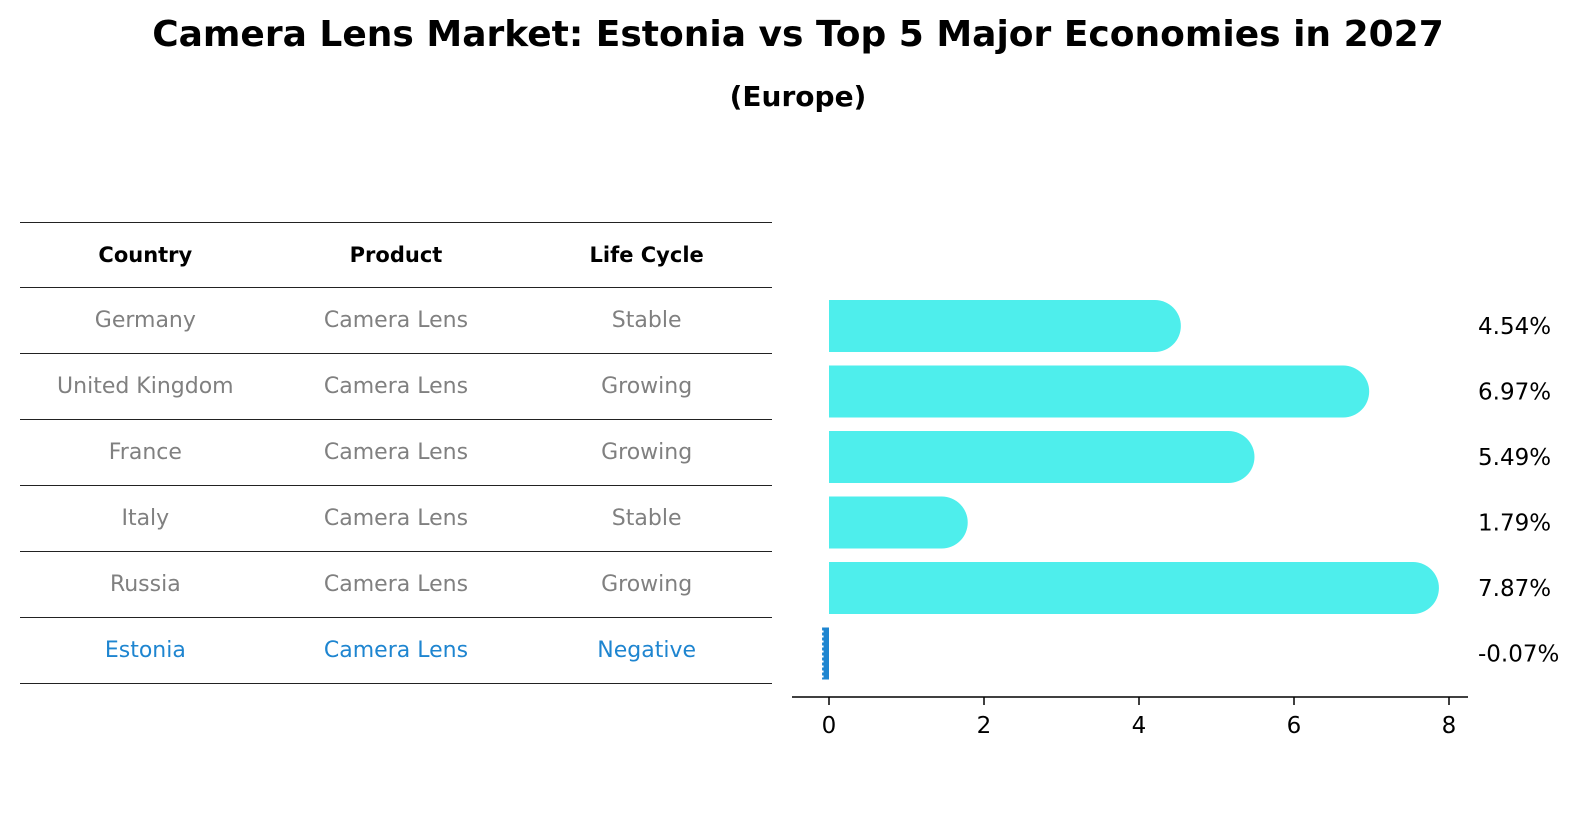 The width and height of the screenshot is (1596, 823). Describe the element at coordinates (1139, 726) in the screenshot. I see `x-tick-label: 4` at that location.